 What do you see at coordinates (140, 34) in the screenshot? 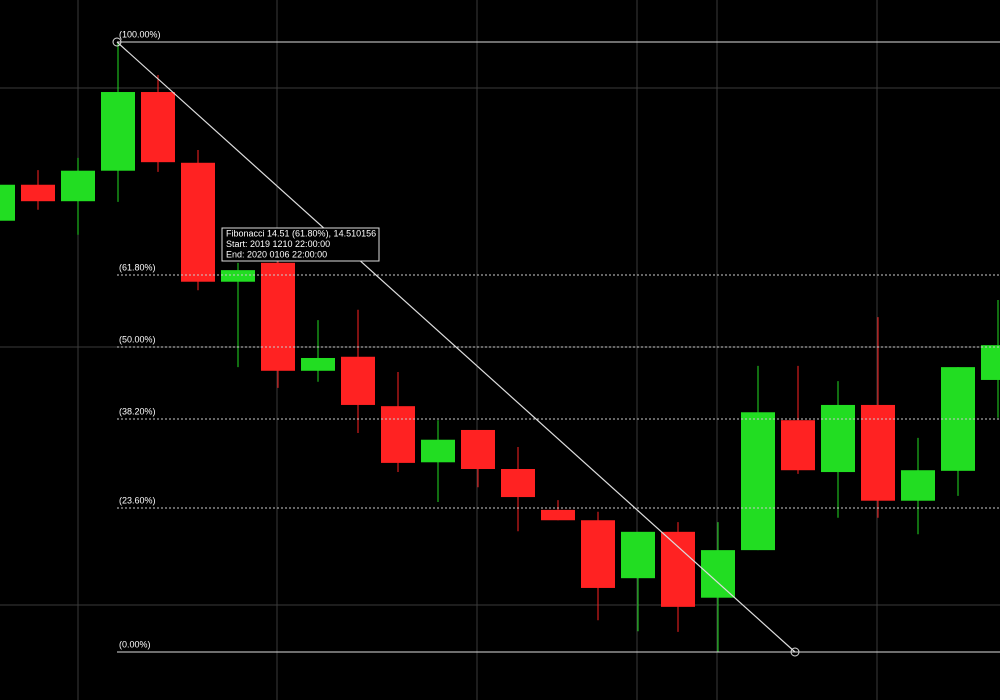
I see `fib-level-label: (100.00%)` at bounding box center [140, 34].